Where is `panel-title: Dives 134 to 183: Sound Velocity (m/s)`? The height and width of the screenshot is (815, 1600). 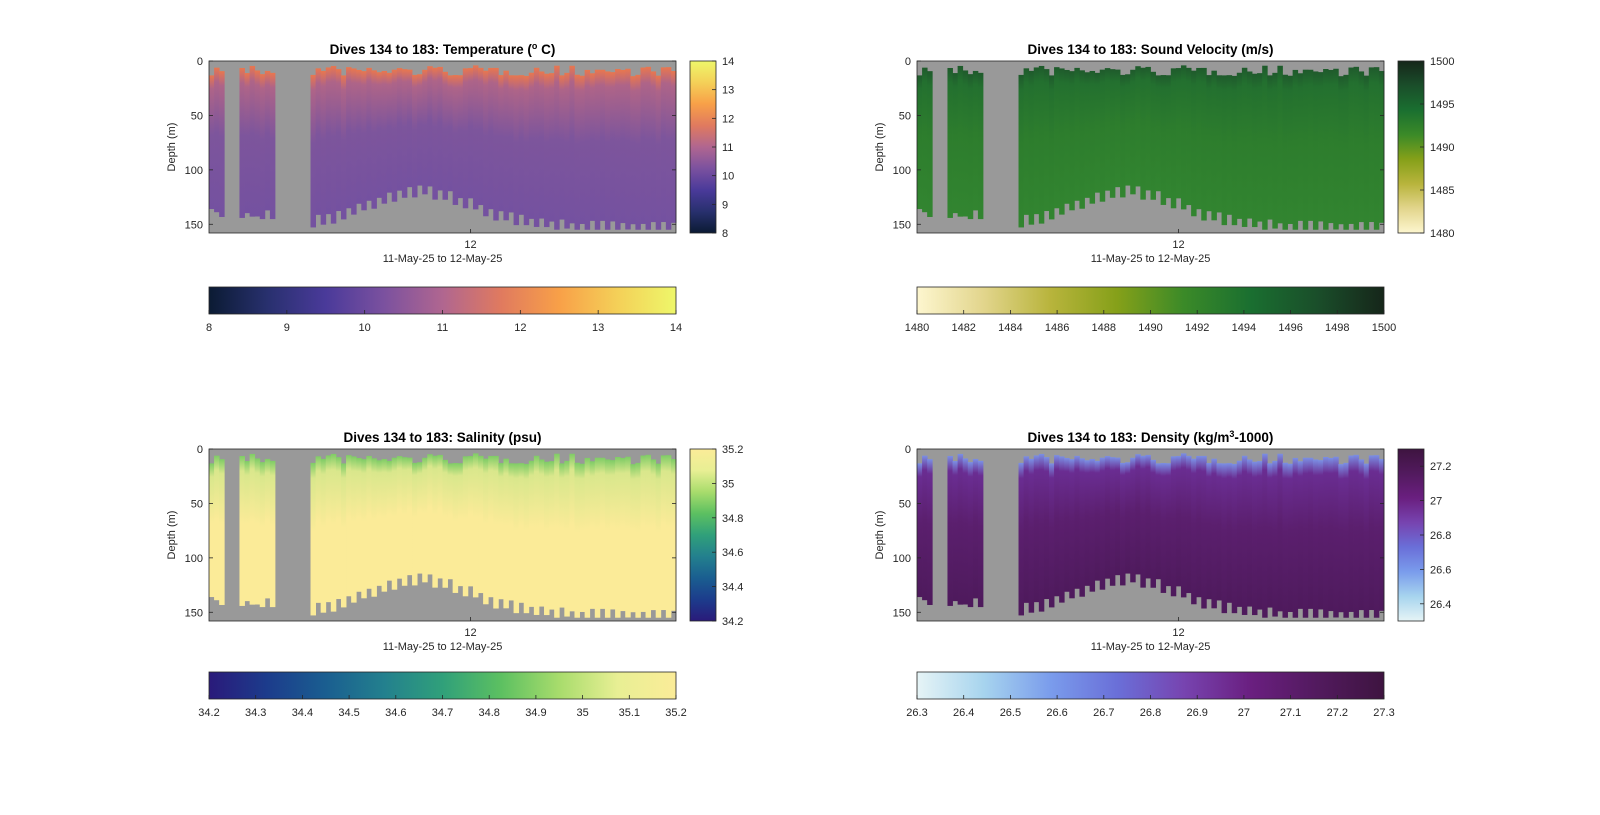 panel-title: Dives 134 to 183: Sound Velocity (m/s) is located at coordinates (1150, 49).